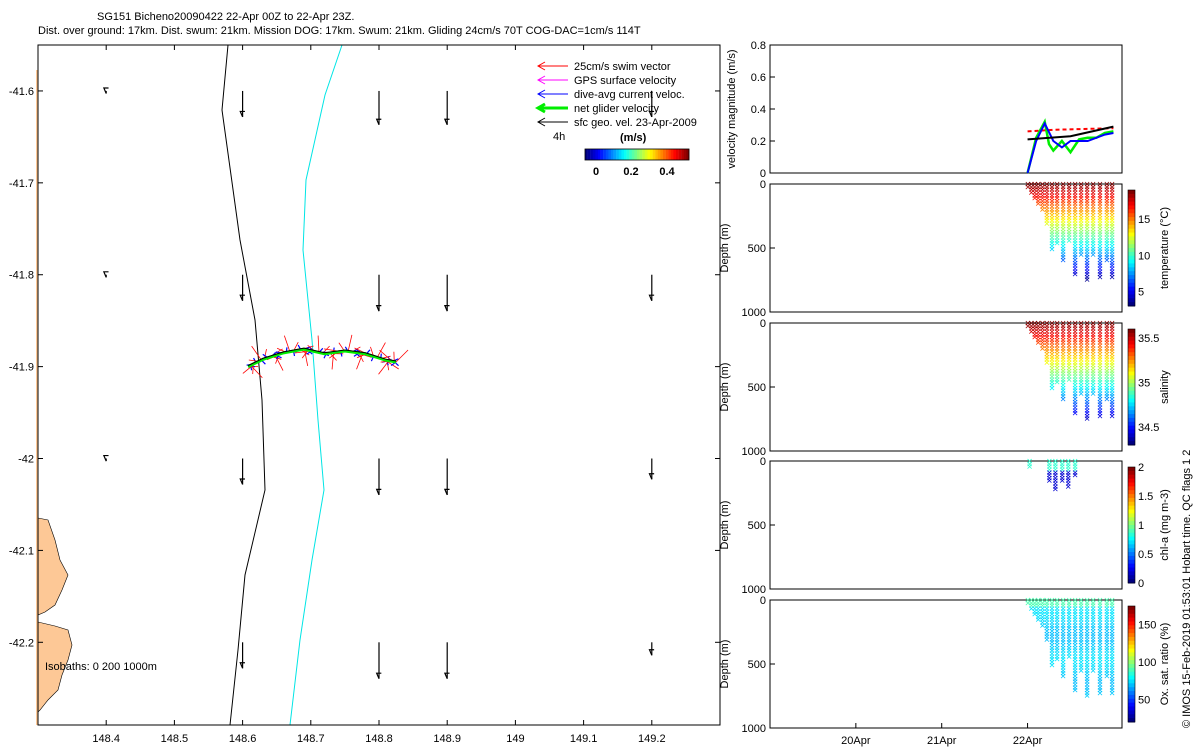 The image size is (1200, 750). What do you see at coordinates (1028, 741) in the screenshot?
I see `x-tick-label: 22Apr` at bounding box center [1028, 741].